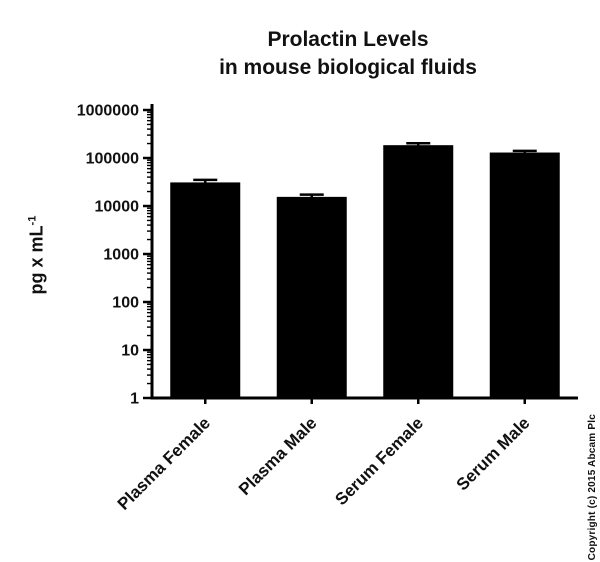  I want to click on y-tick-label: 100000, so click(112, 159).